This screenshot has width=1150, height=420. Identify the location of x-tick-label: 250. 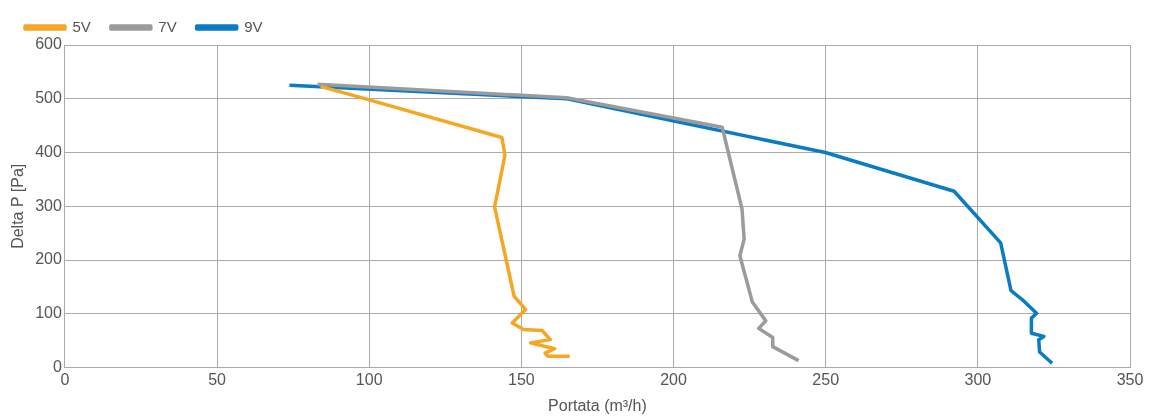
(826, 379).